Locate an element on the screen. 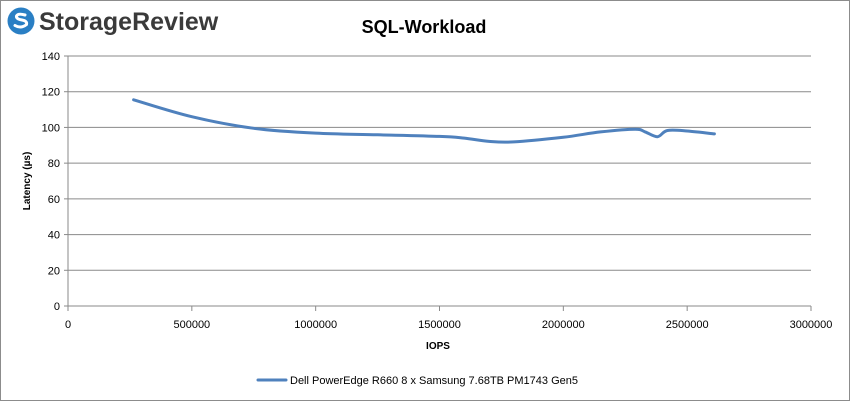 This screenshot has width=850, height=401. y-tick-label: 0 is located at coordinates (57, 307).